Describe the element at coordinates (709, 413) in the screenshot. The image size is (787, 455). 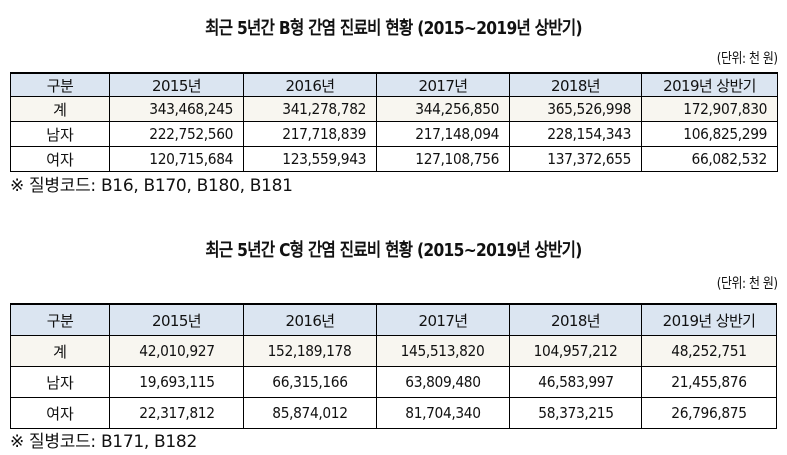
I see `cell-2019-h1: 26,796,875` at that location.